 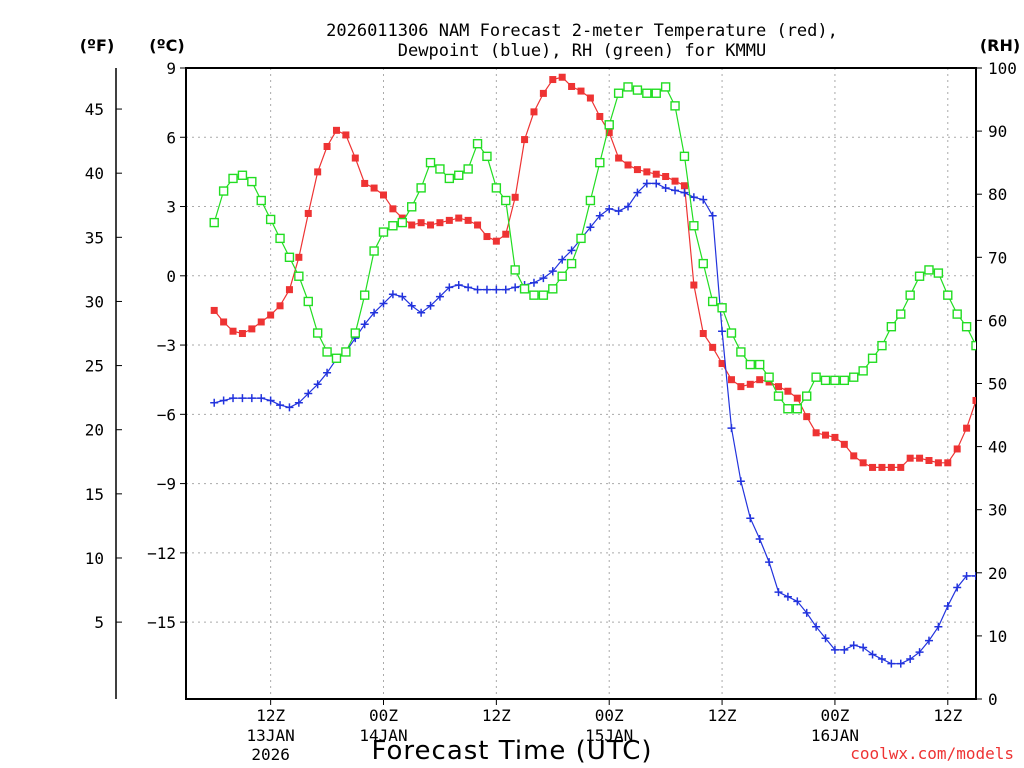 What do you see at coordinates (997, 384) in the screenshot?
I see `rh-tick-label: 50` at bounding box center [997, 384].